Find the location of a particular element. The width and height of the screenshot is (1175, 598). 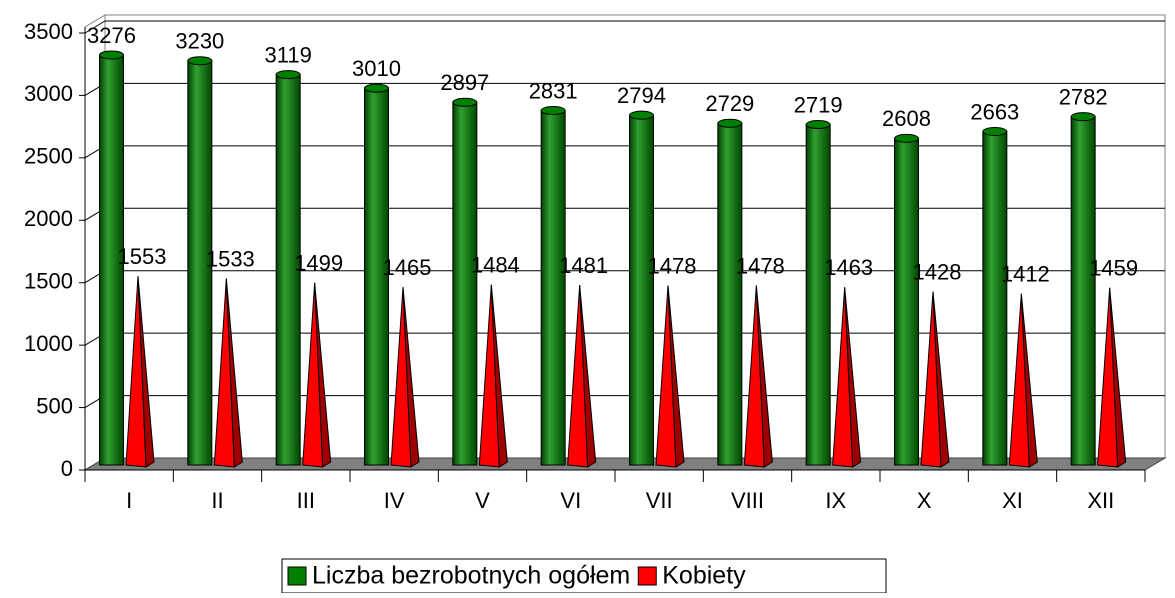

x-tick-label: V is located at coordinates (482, 500).